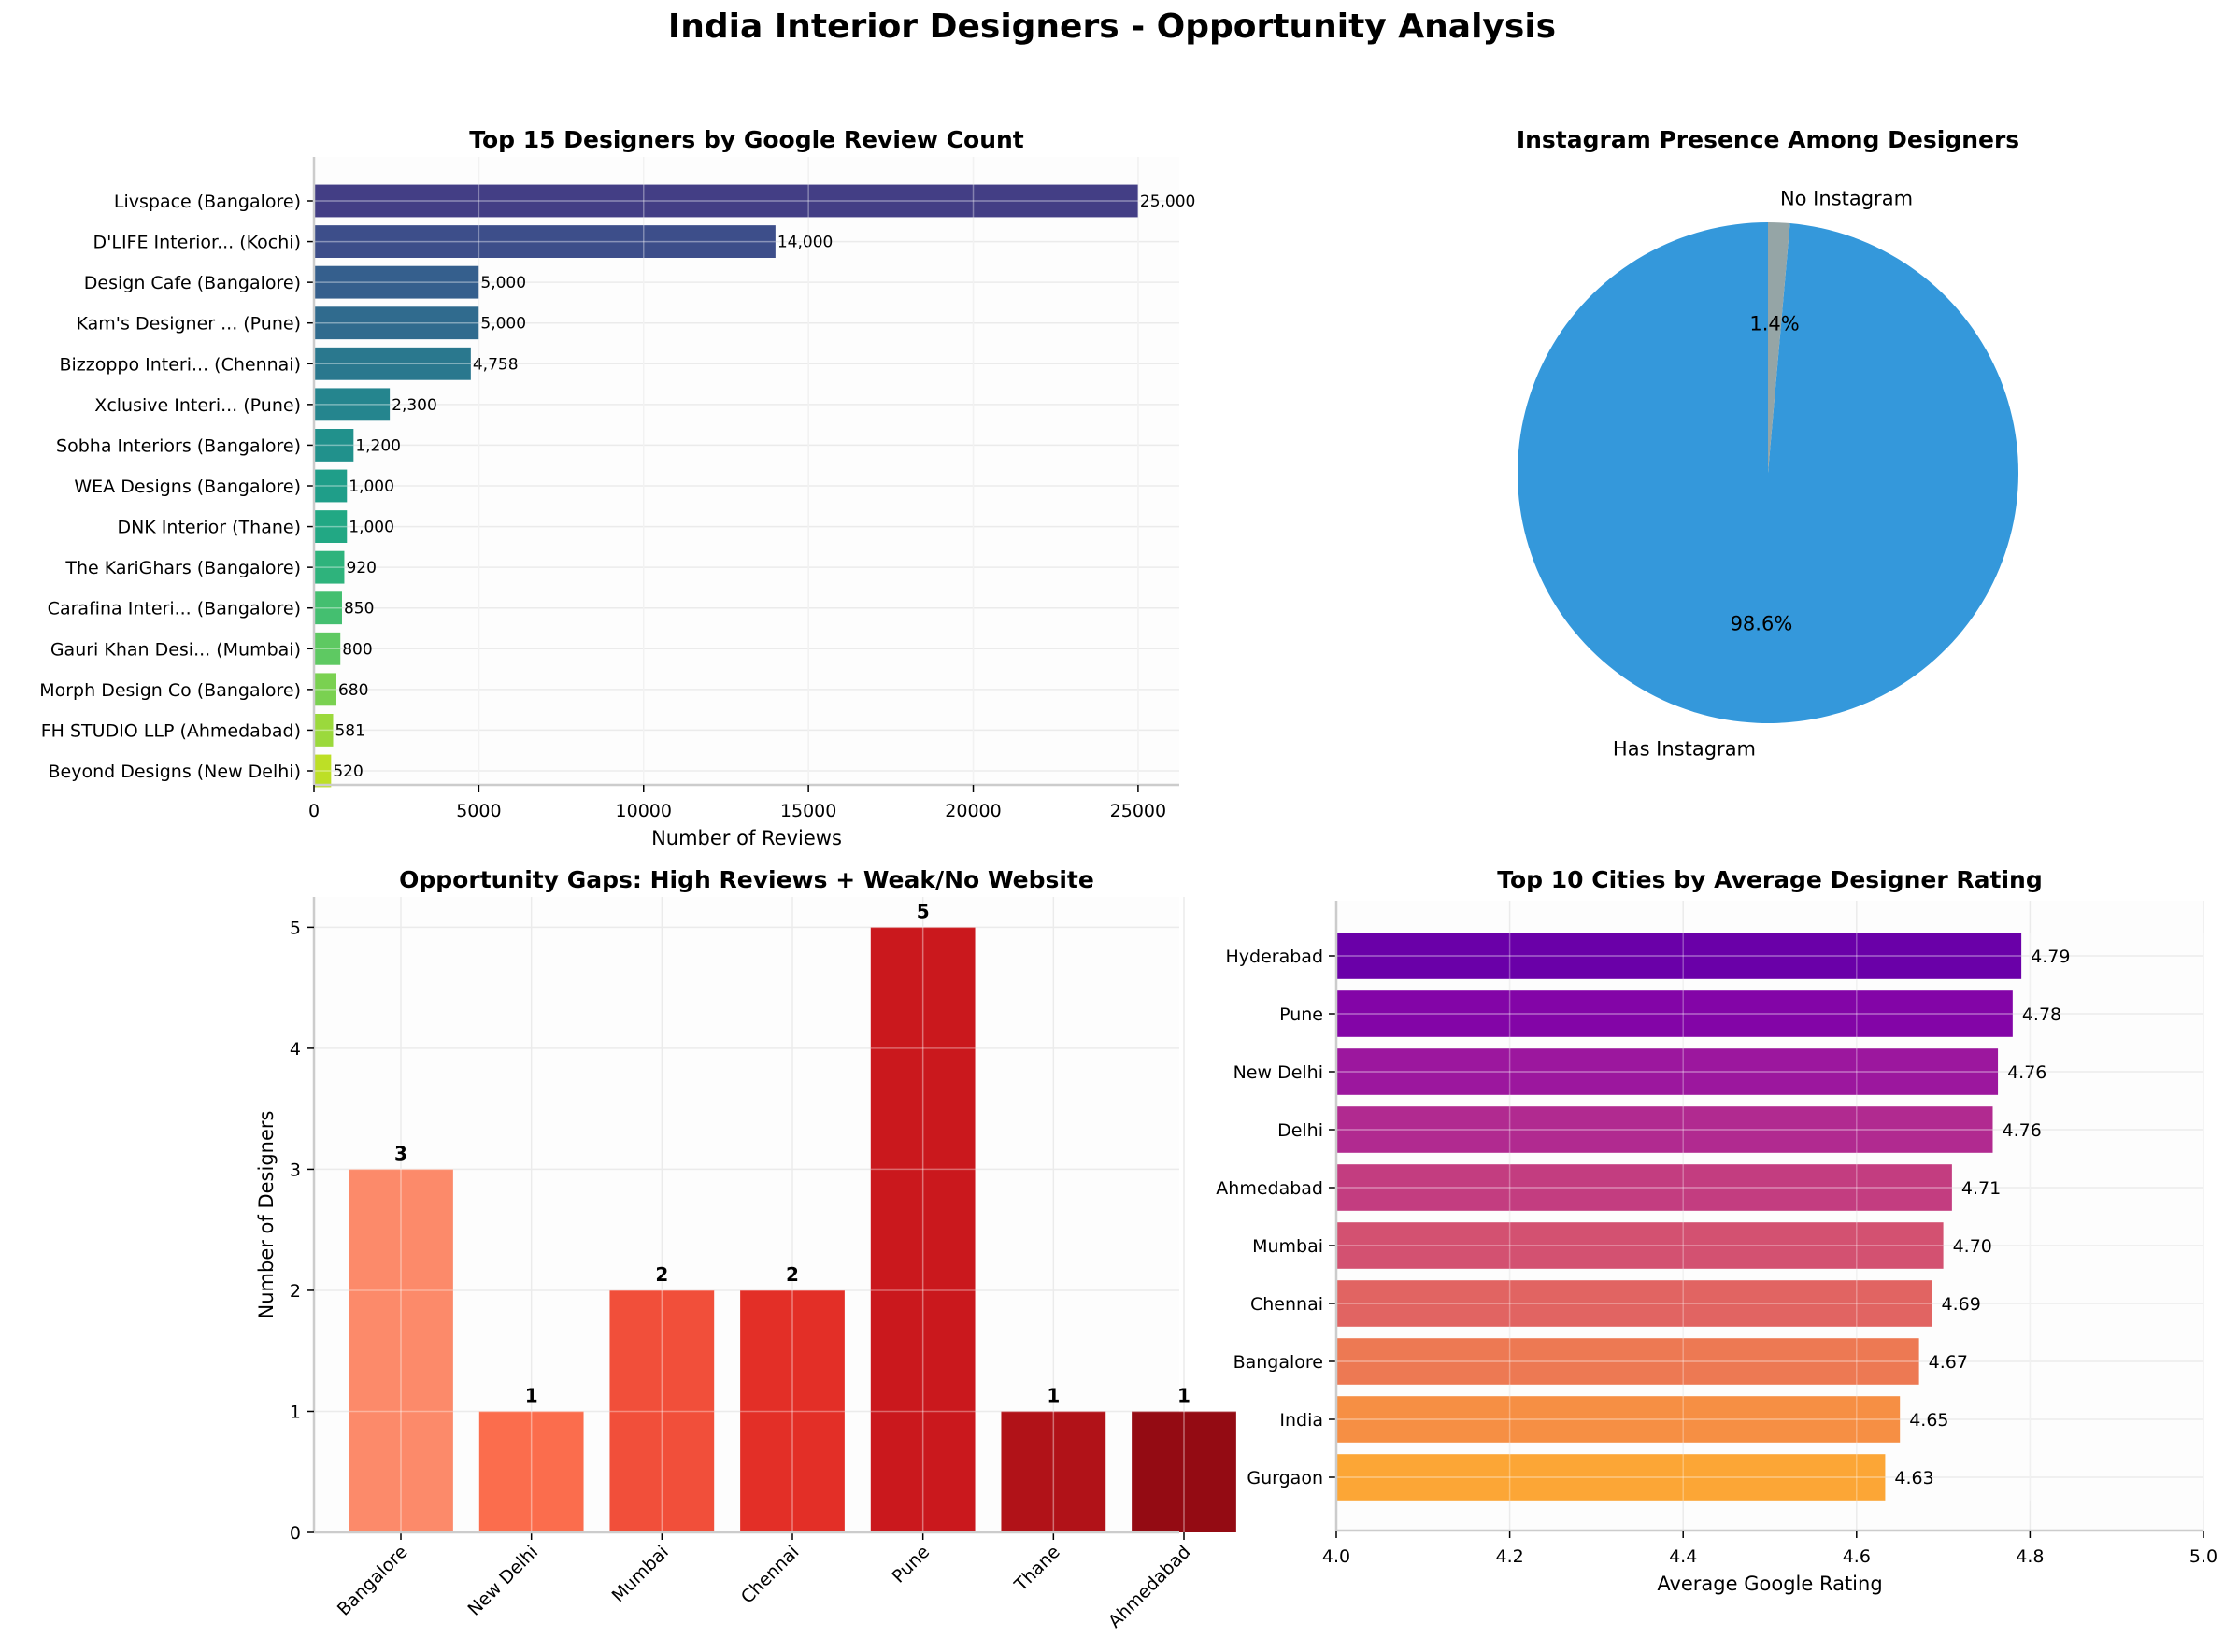 Image resolution: width=2224 pixels, height=1652 pixels. What do you see at coordinates (197, 406) in the screenshot?
I see `y-tick-label: Xclusive Interi... (Pune)` at bounding box center [197, 406].